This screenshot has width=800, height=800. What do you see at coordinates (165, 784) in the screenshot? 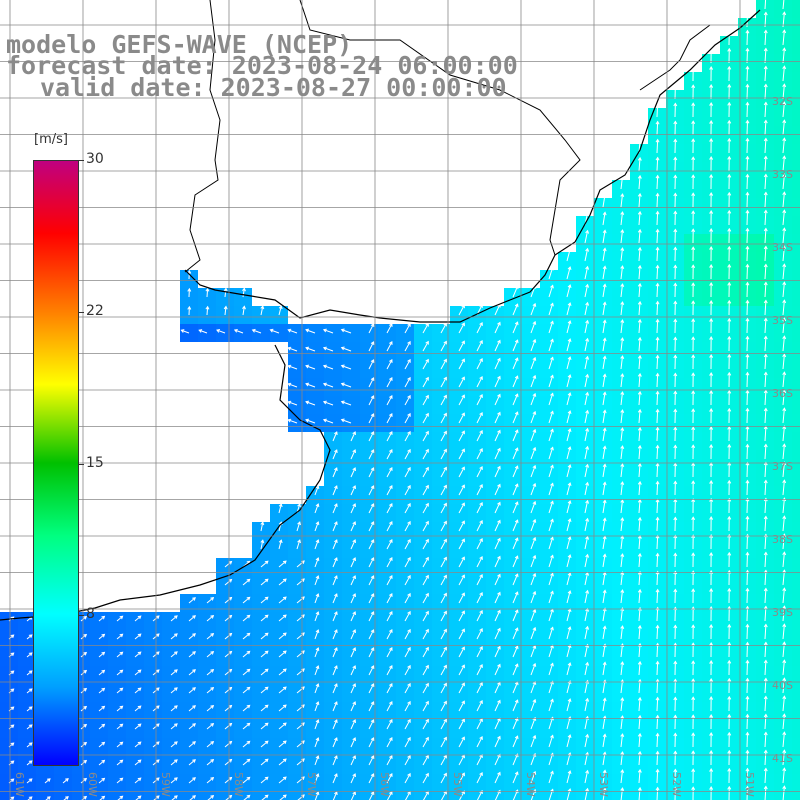
I see `longitude-label: 59W` at bounding box center [165, 784].